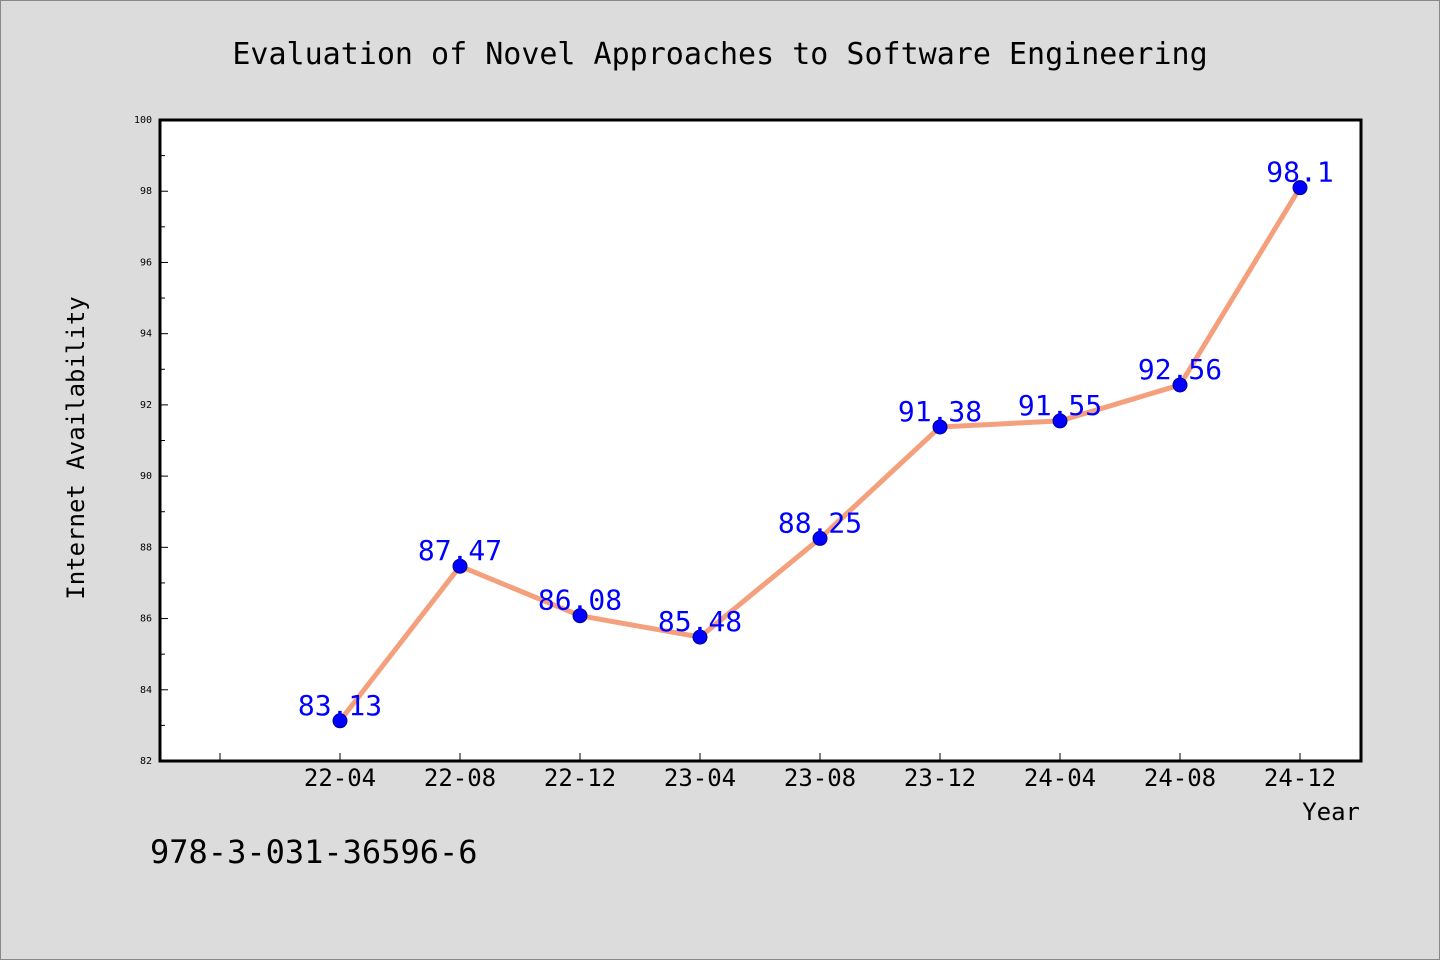 The height and width of the screenshot is (960, 1440). I want to click on data-label: 98.1, so click(1299, 172).